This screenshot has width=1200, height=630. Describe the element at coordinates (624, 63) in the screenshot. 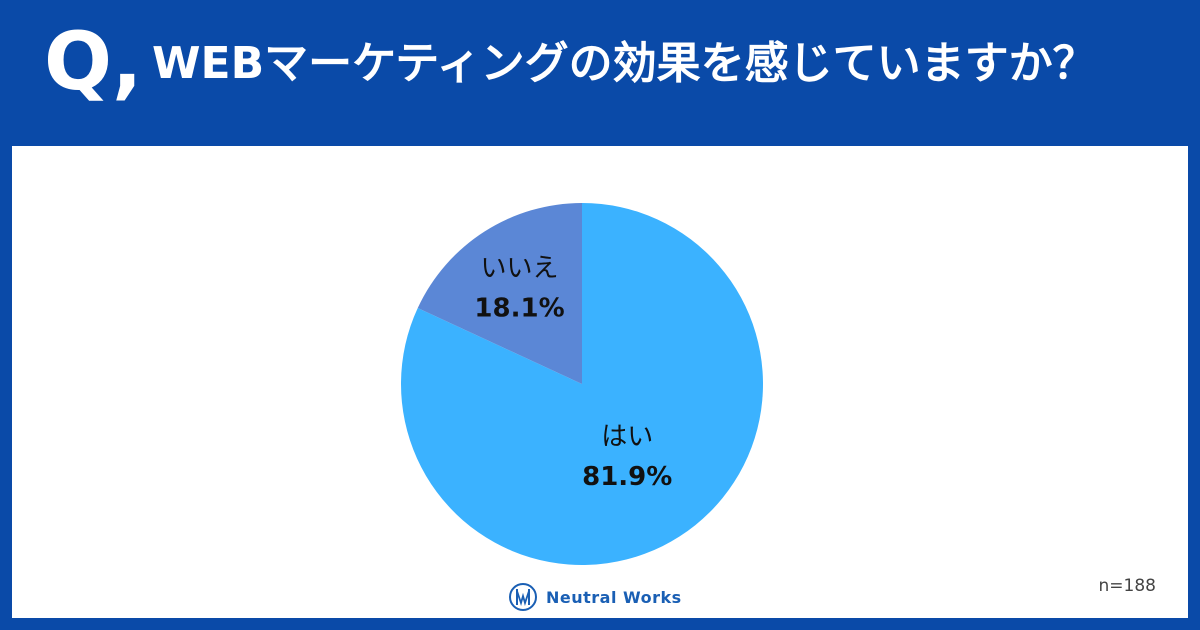

I see `question-title: WEBマーケティングの効果を感じていますか？` at that location.